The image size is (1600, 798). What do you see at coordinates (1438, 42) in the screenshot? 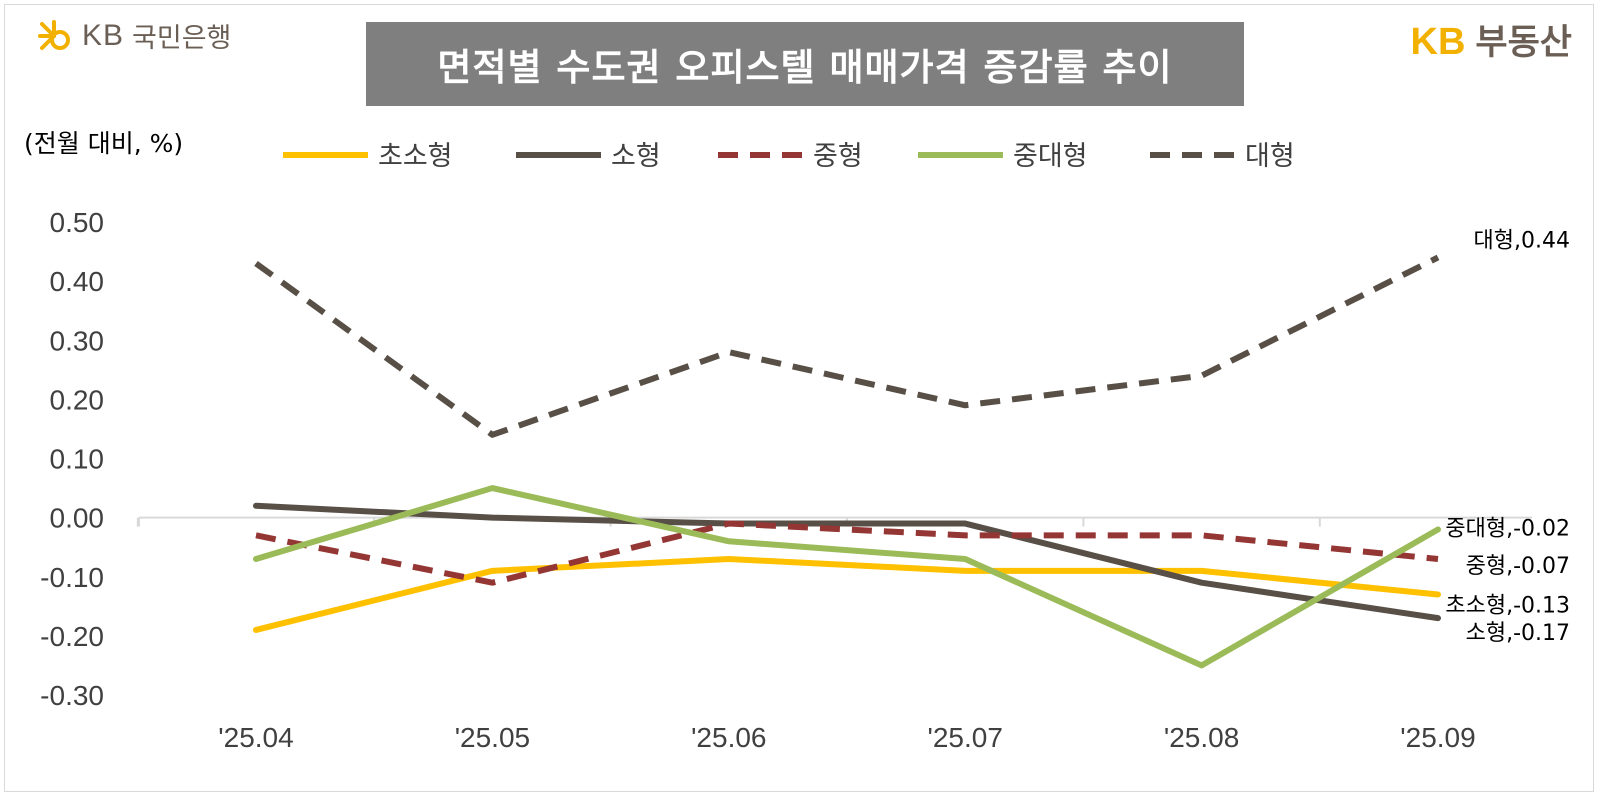
I see `land-kb-text: KB` at bounding box center [1438, 42].